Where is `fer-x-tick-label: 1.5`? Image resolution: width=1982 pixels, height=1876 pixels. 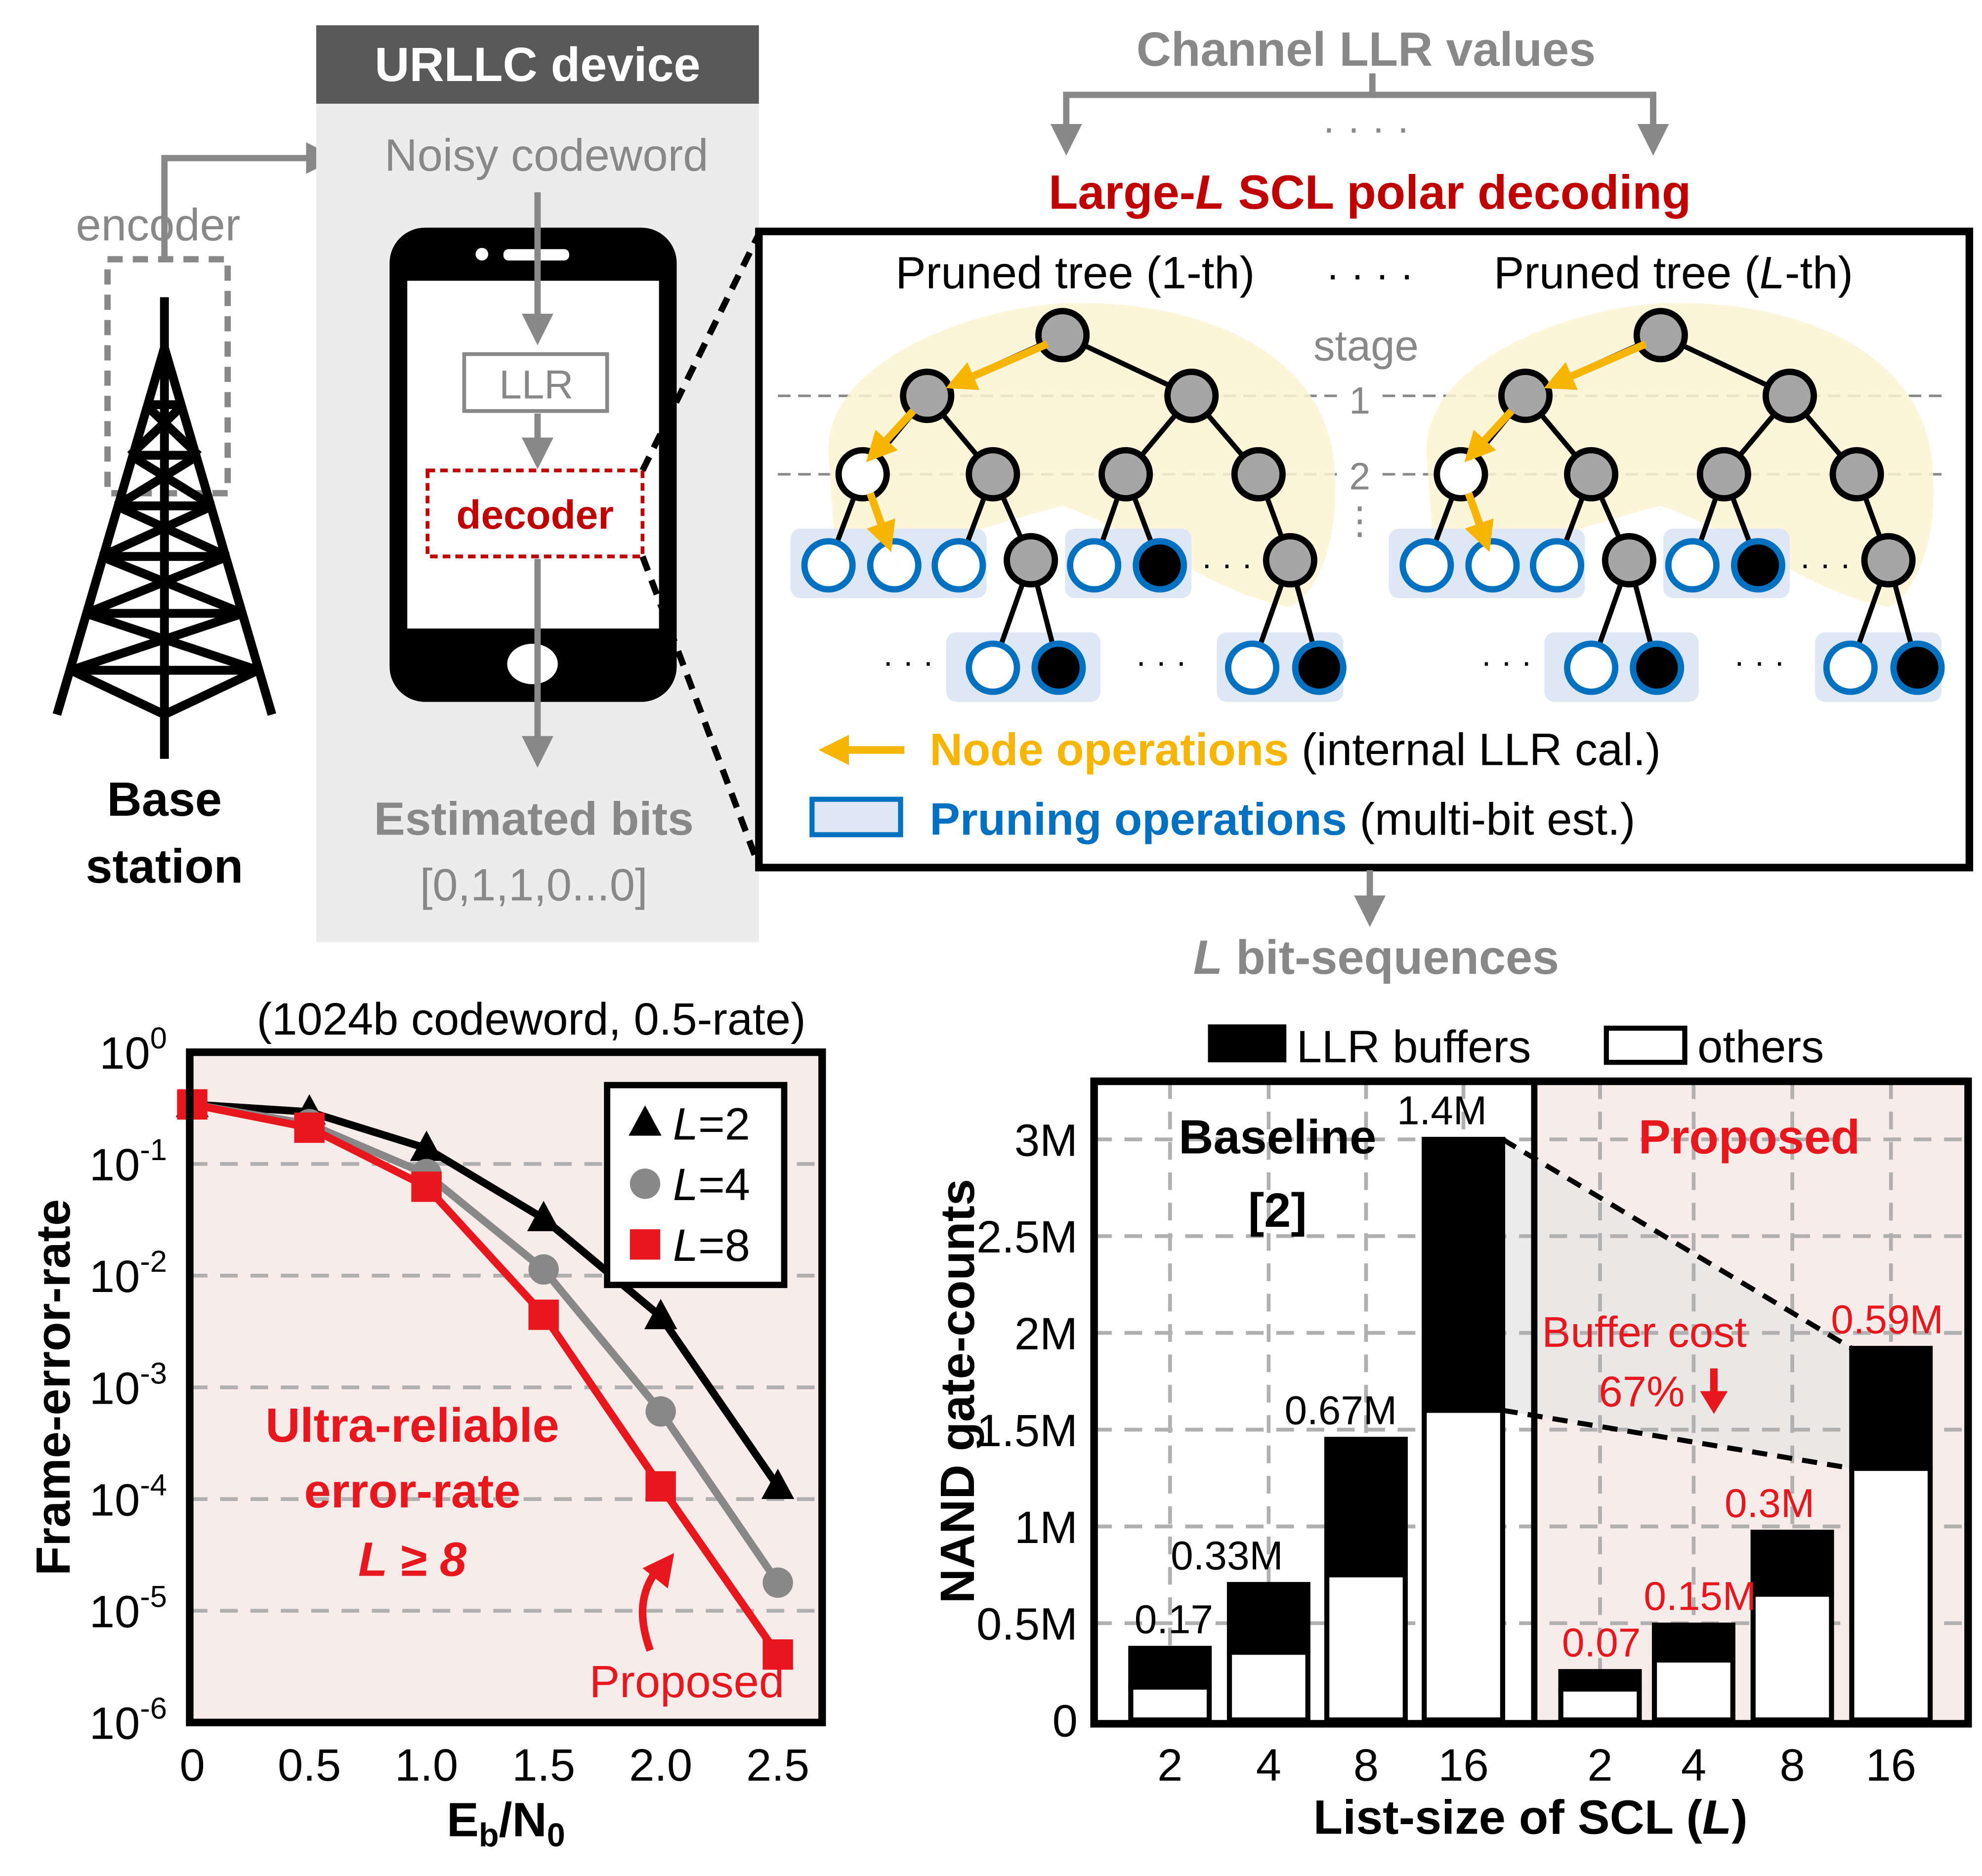 fer-x-tick-label: 1.5 is located at coordinates (543, 1765).